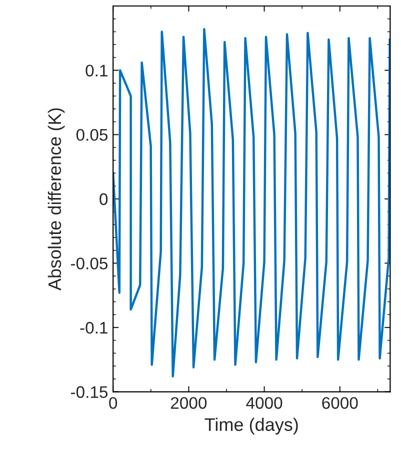 This screenshot has height=462, width=401. What do you see at coordinates (89, 392) in the screenshot?
I see `y-tick-label: -0.15` at bounding box center [89, 392].